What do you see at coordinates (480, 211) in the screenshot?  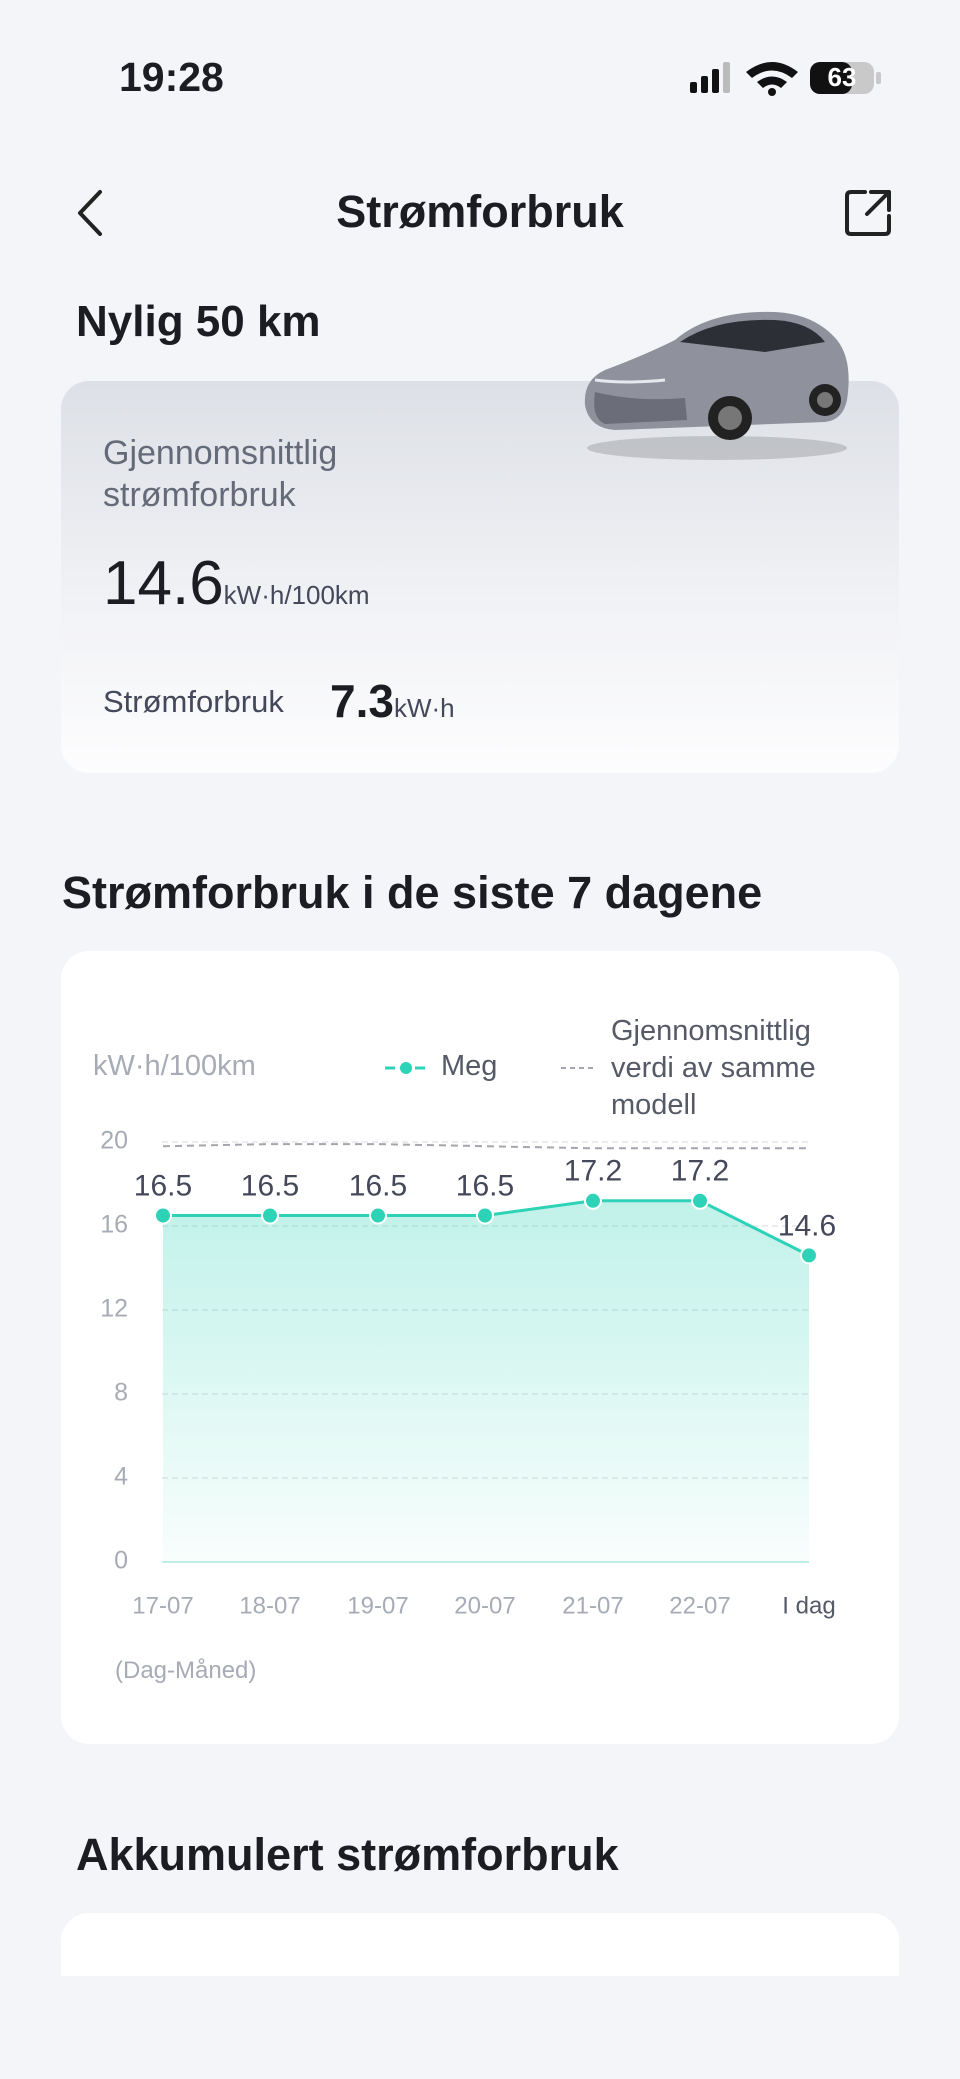 I see `page-title: Strømforbruk` at bounding box center [480, 211].